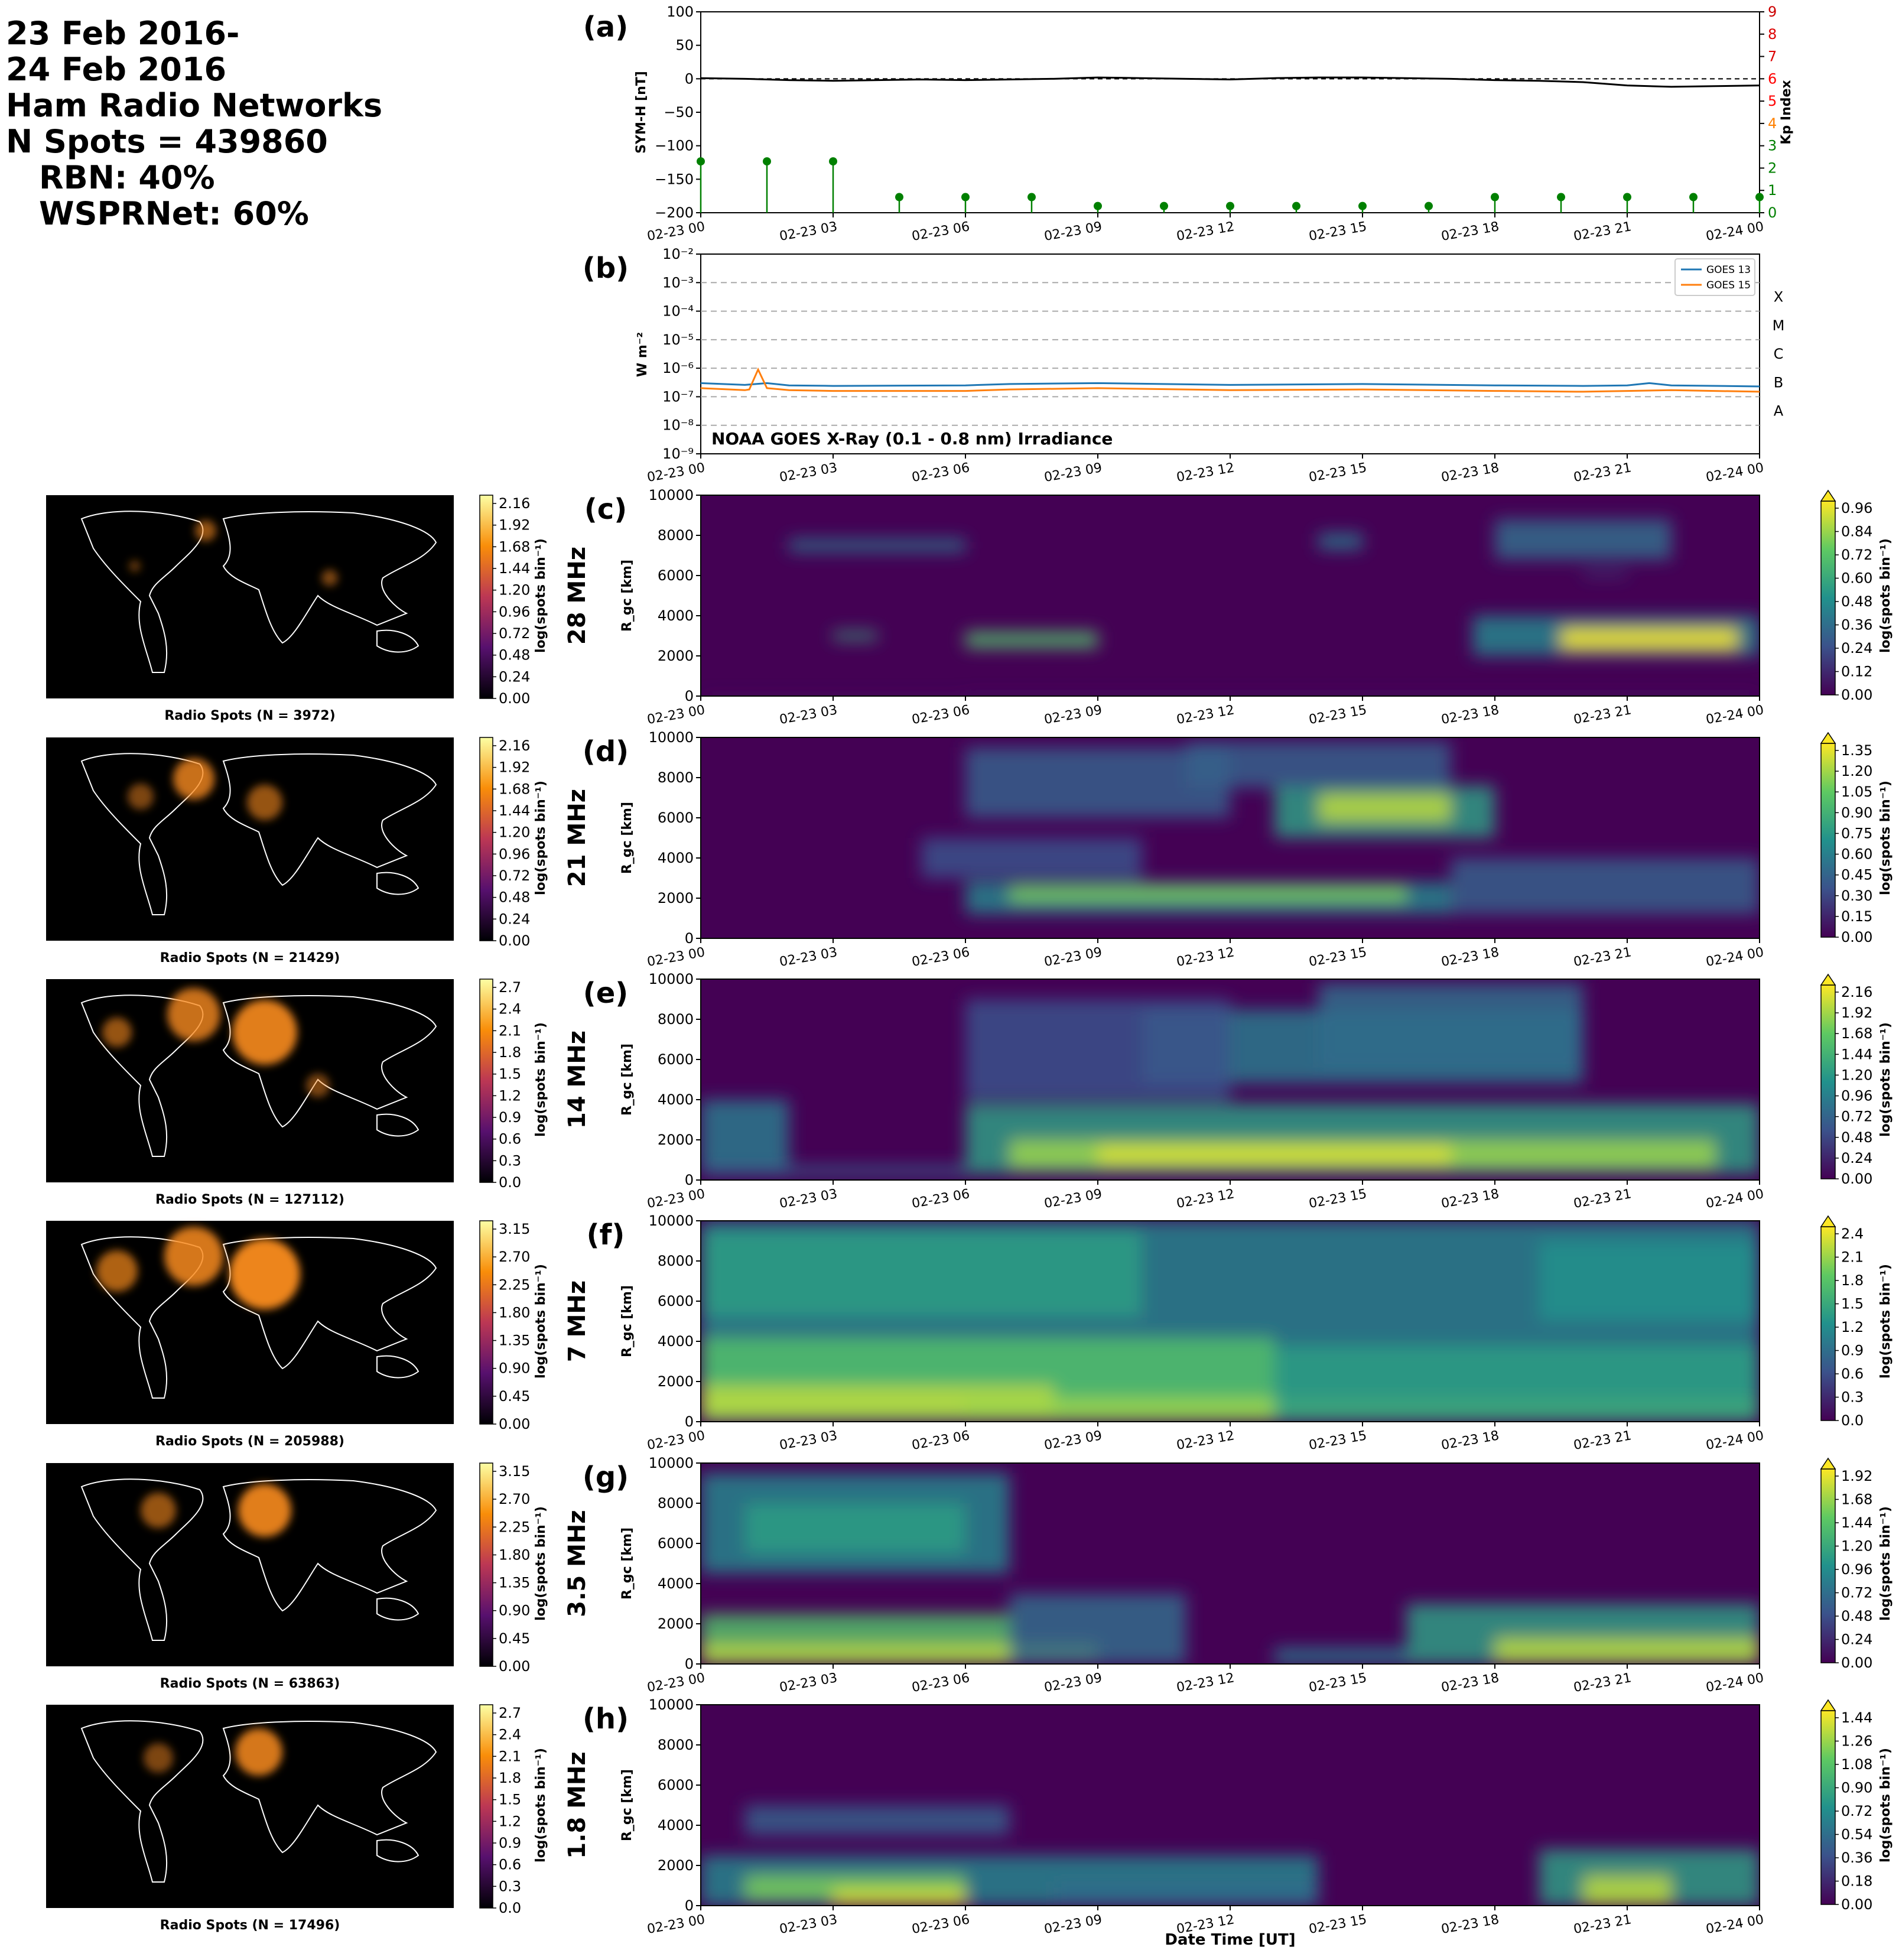 The image size is (1899, 1960). I want to click on y-tick-label: 6000, so click(676, 575).